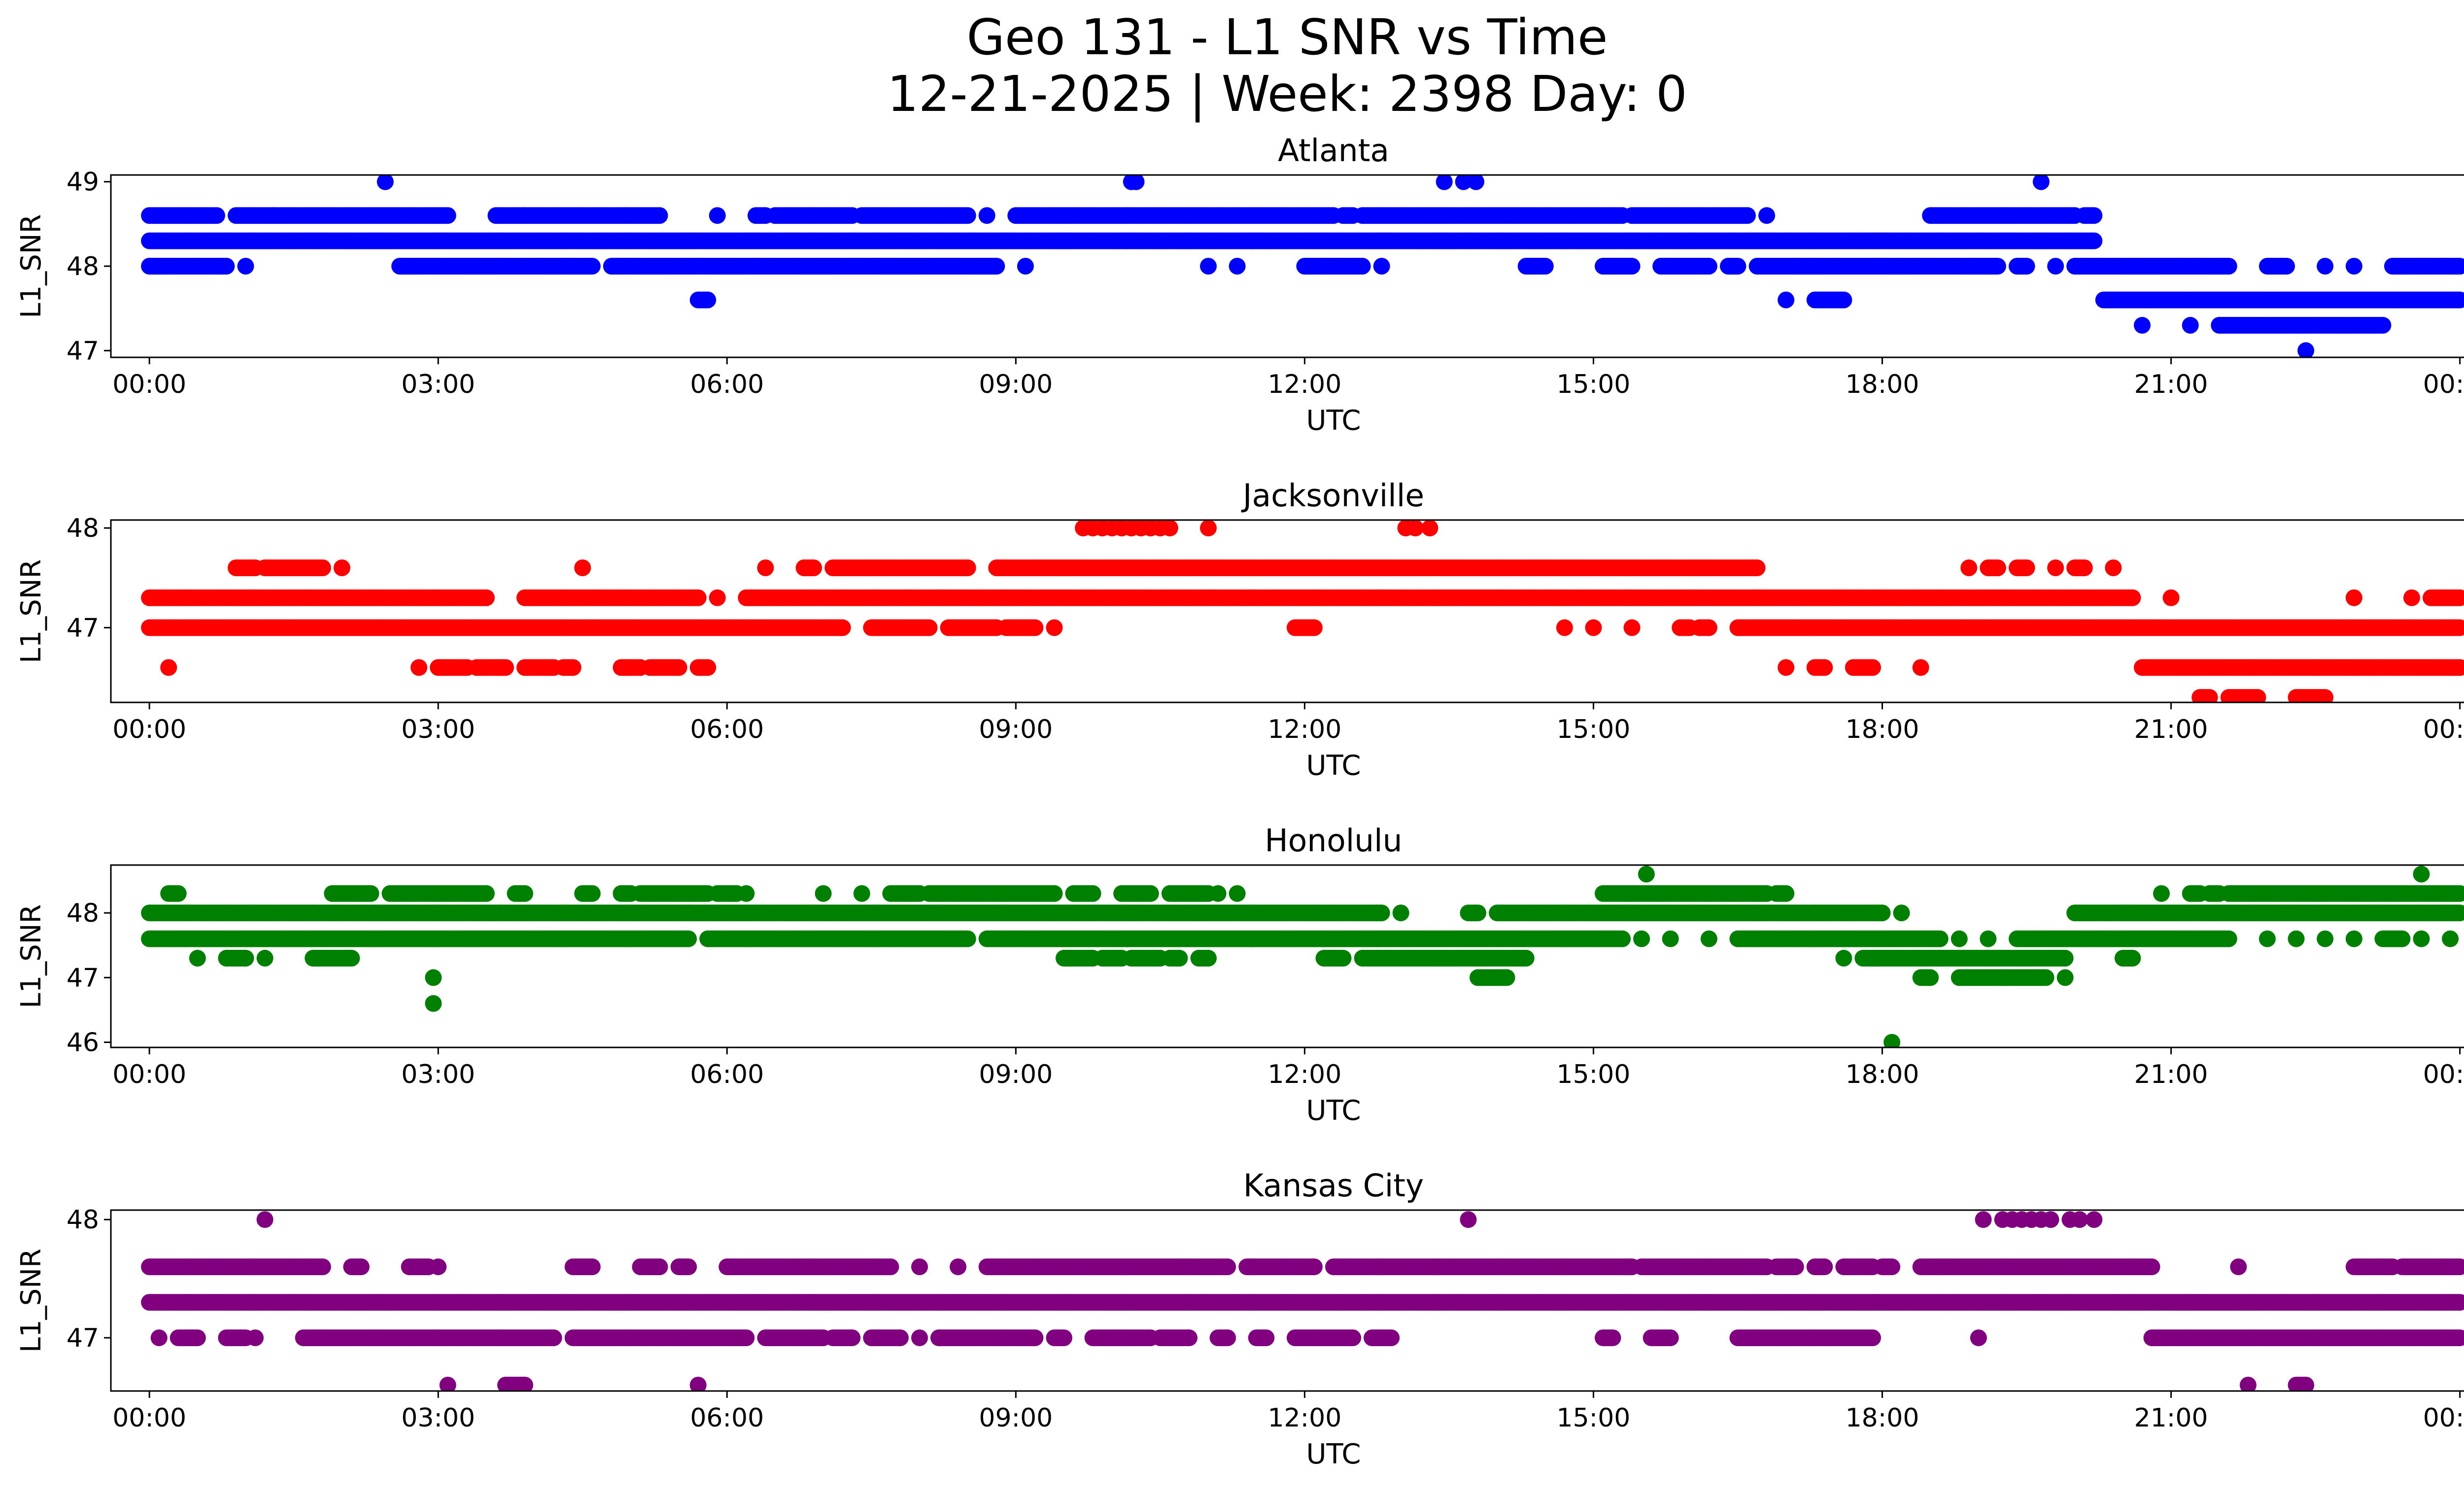 The height and width of the screenshot is (1495, 2464). What do you see at coordinates (1594, 384) in the screenshot?
I see `x-tick-label: 15:00` at bounding box center [1594, 384].